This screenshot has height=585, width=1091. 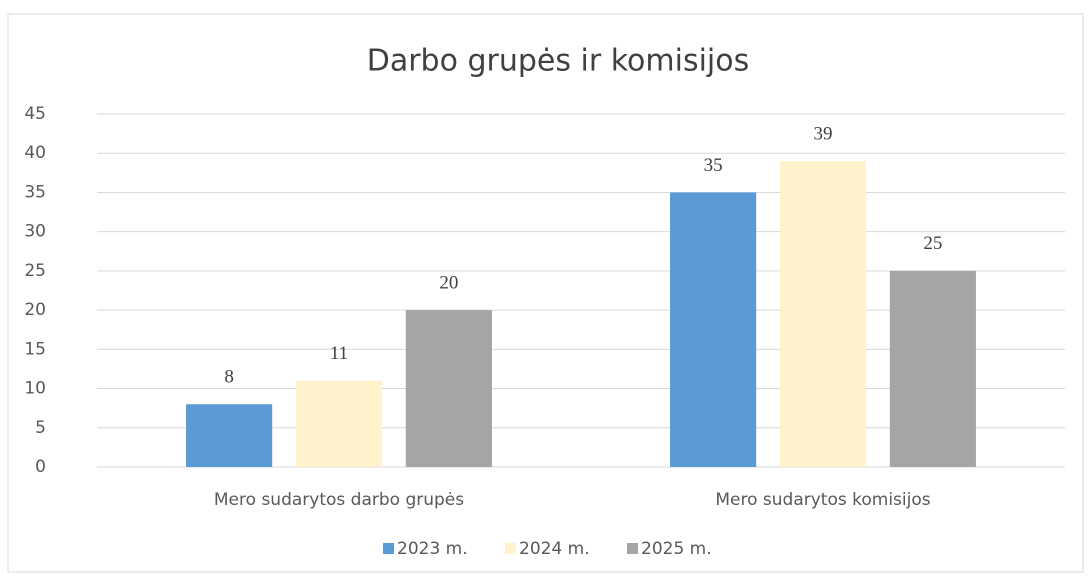 What do you see at coordinates (40, 467) in the screenshot?
I see `y-tick-label: 0` at bounding box center [40, 467].